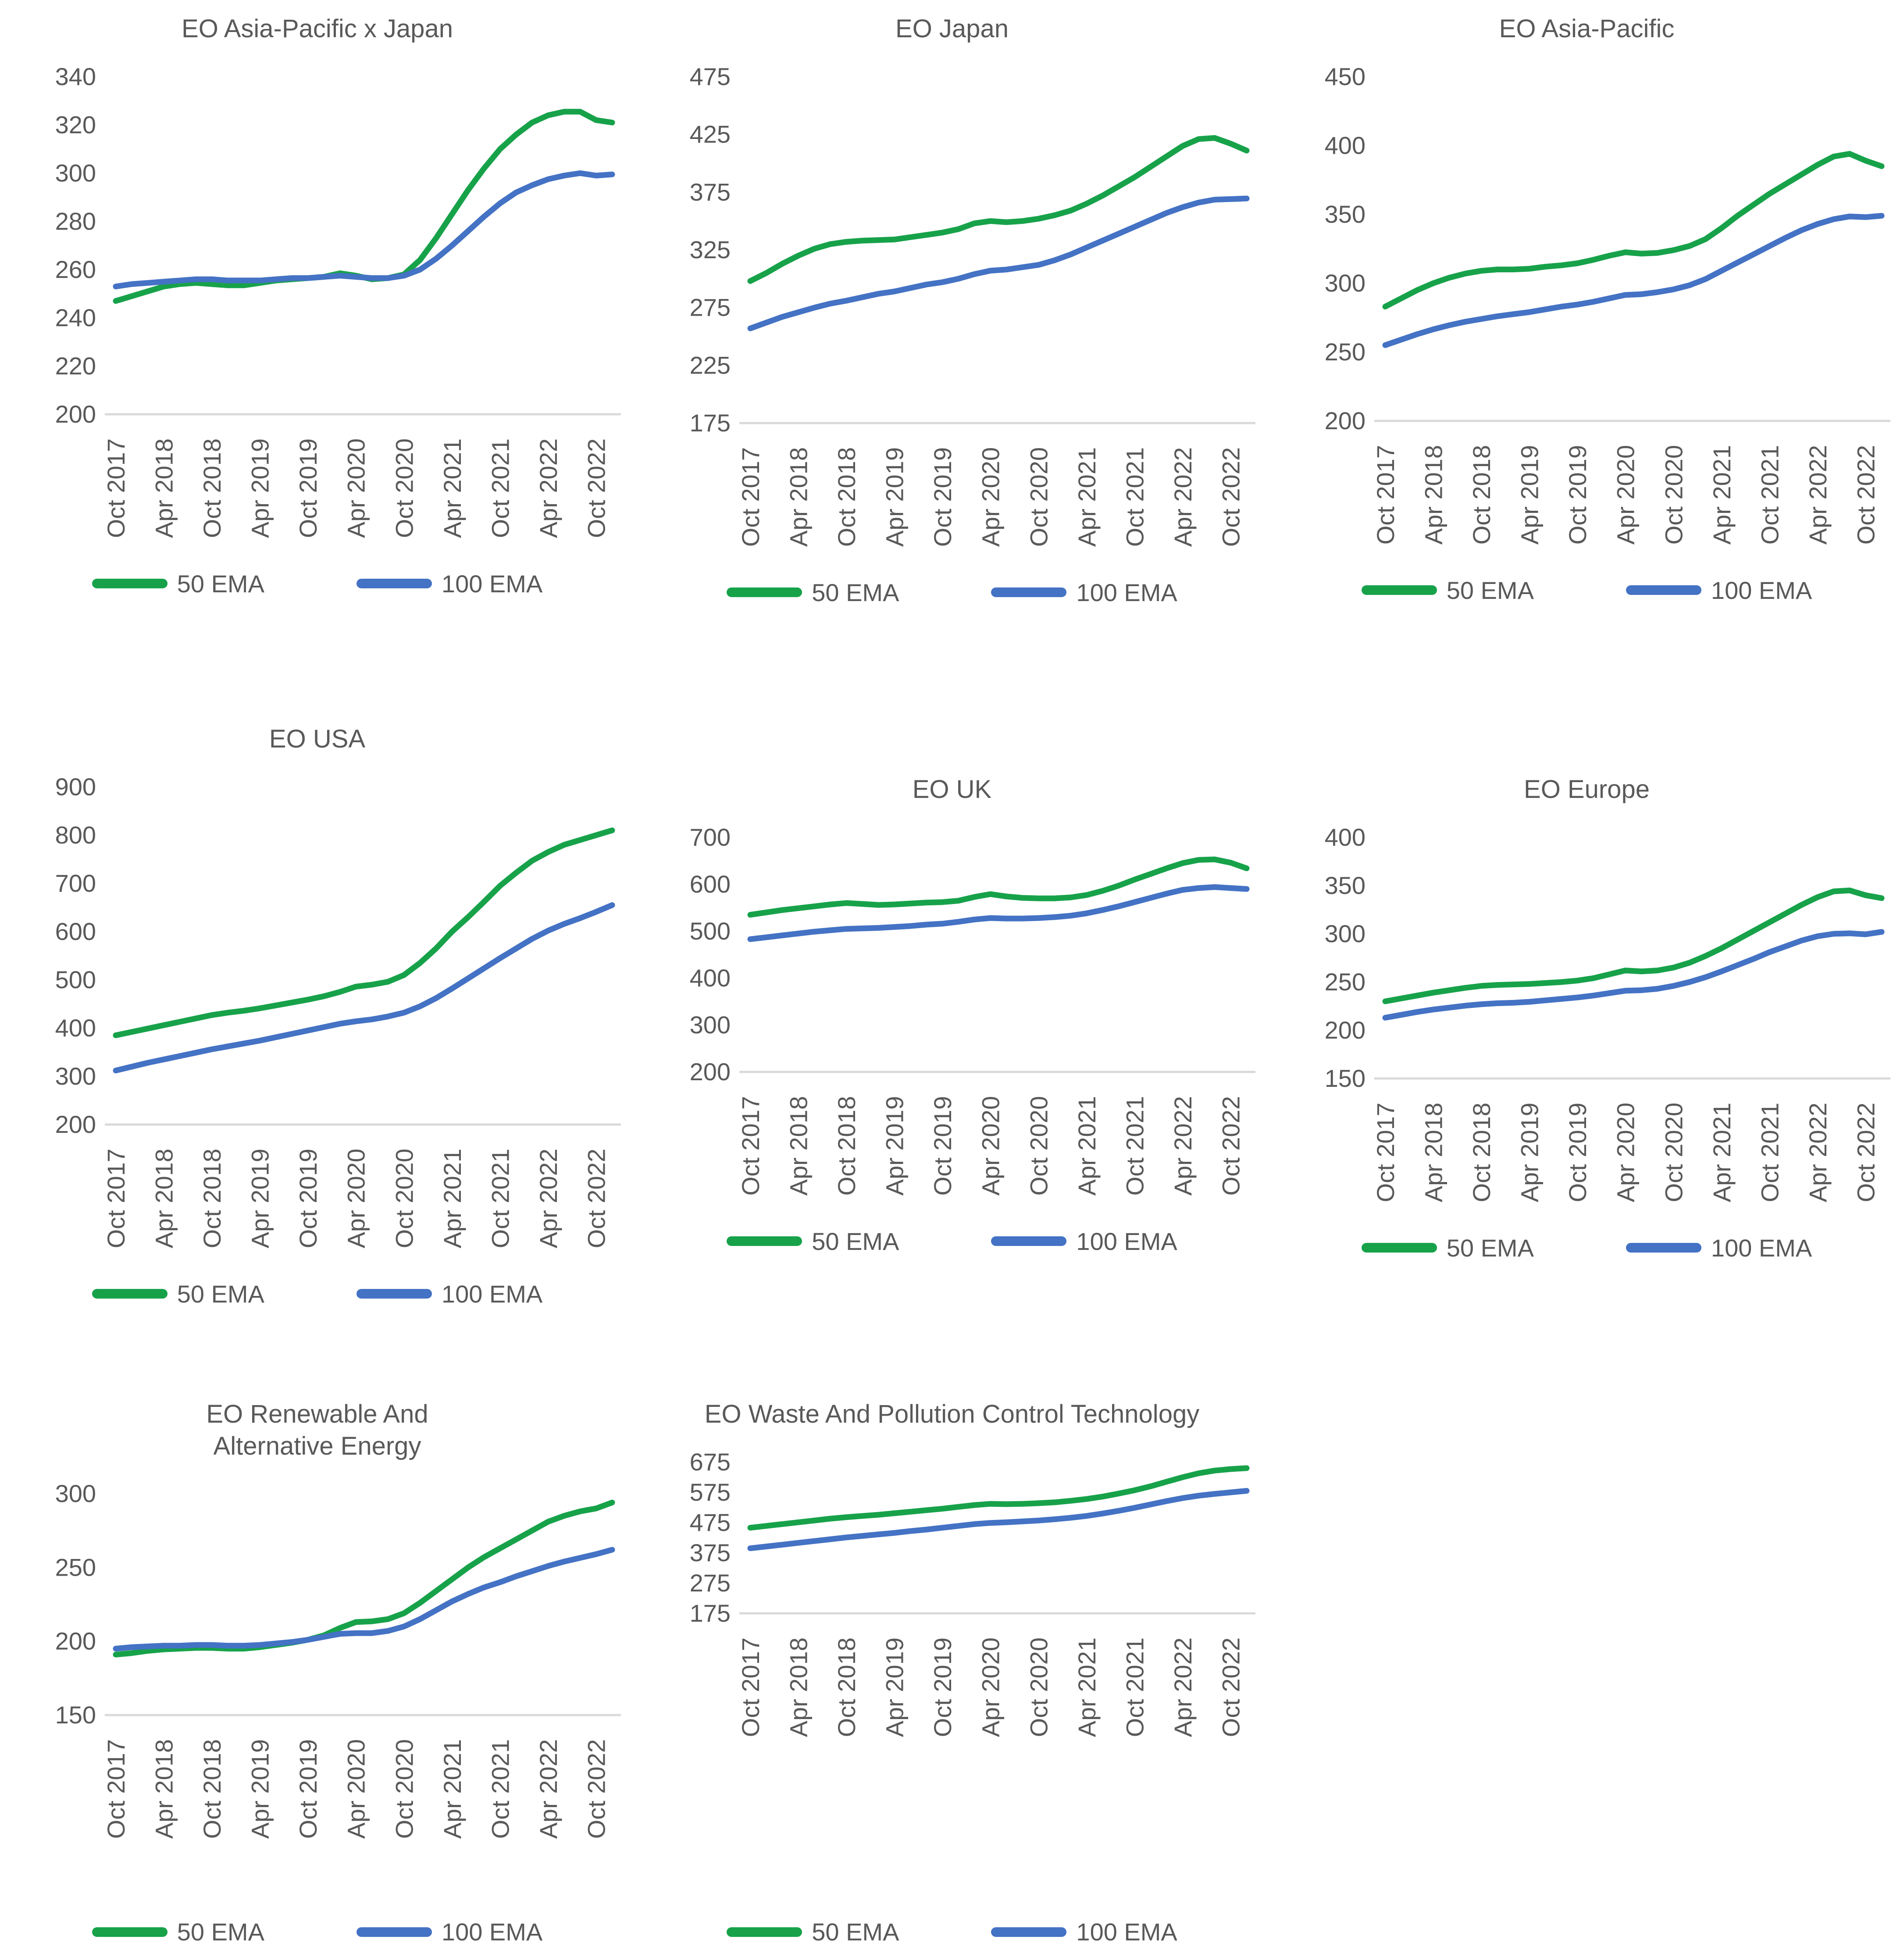 The height and width of the screenshot is (1954, 1904). What do you see at coordinates (1344, 352) in the screenshot?
I see `svg-text: 250` at bounding box center [1344, 352].